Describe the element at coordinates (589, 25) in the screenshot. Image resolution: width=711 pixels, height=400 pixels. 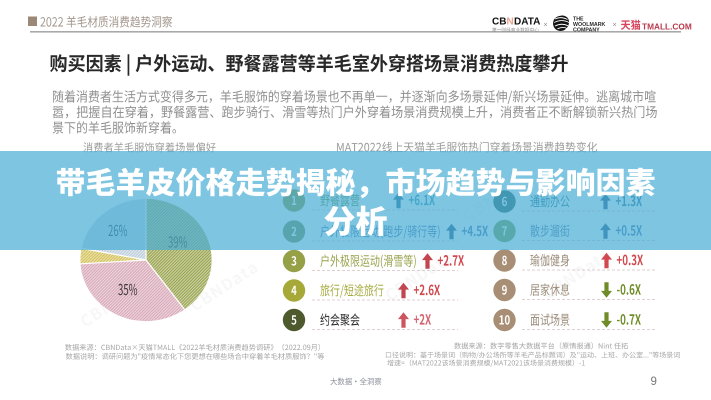
I see `svg-text: WOOLMARK` at that location.